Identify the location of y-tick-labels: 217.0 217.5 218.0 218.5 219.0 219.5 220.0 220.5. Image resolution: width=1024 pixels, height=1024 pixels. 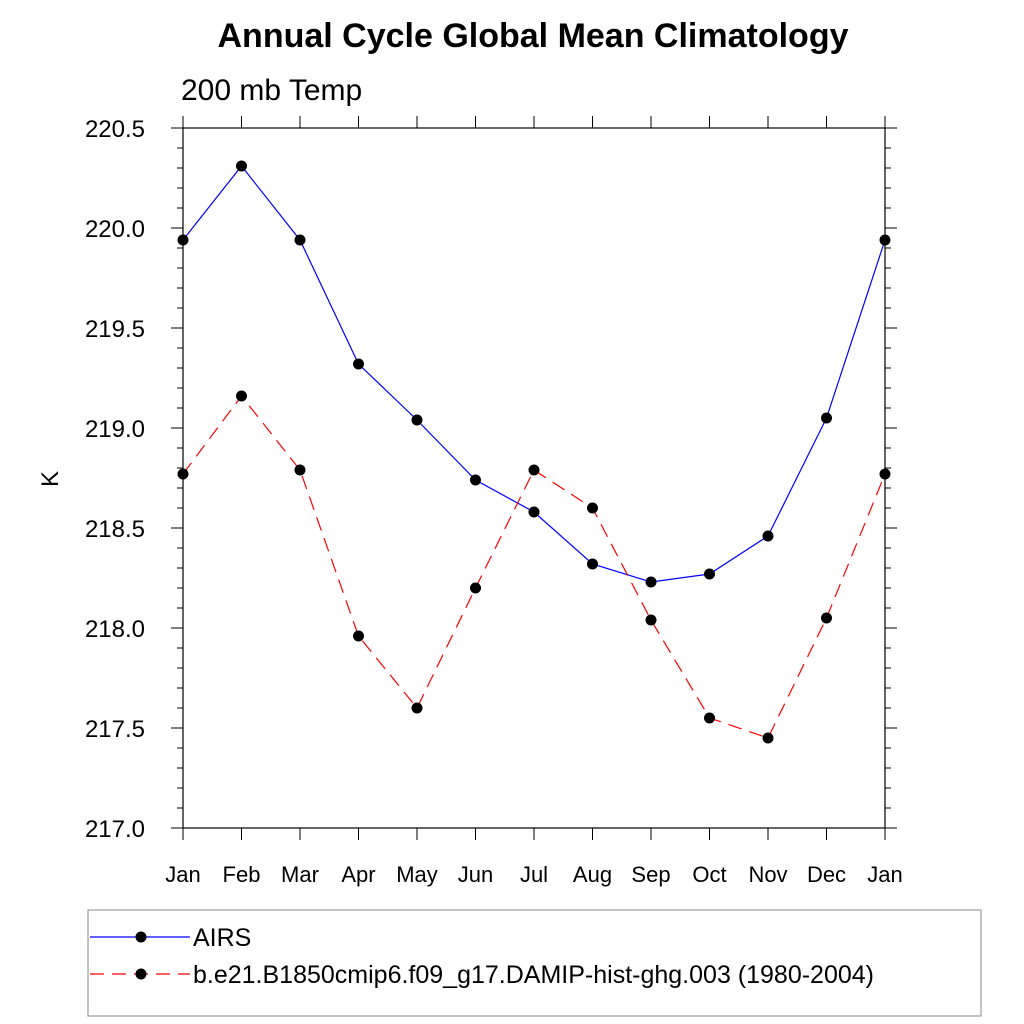
(115, 479).